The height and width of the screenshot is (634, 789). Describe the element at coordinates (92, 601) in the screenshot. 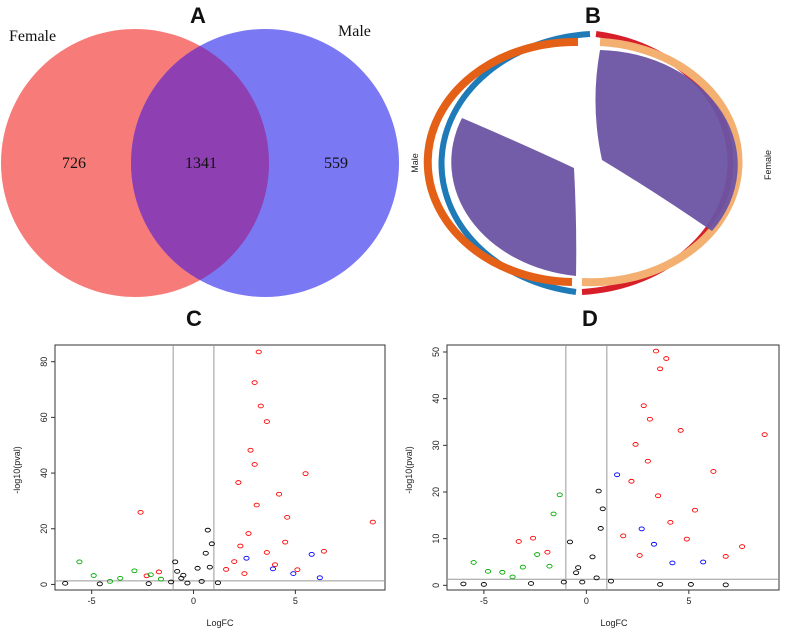

I see `panel-c-xtick-label: -5` at that location.